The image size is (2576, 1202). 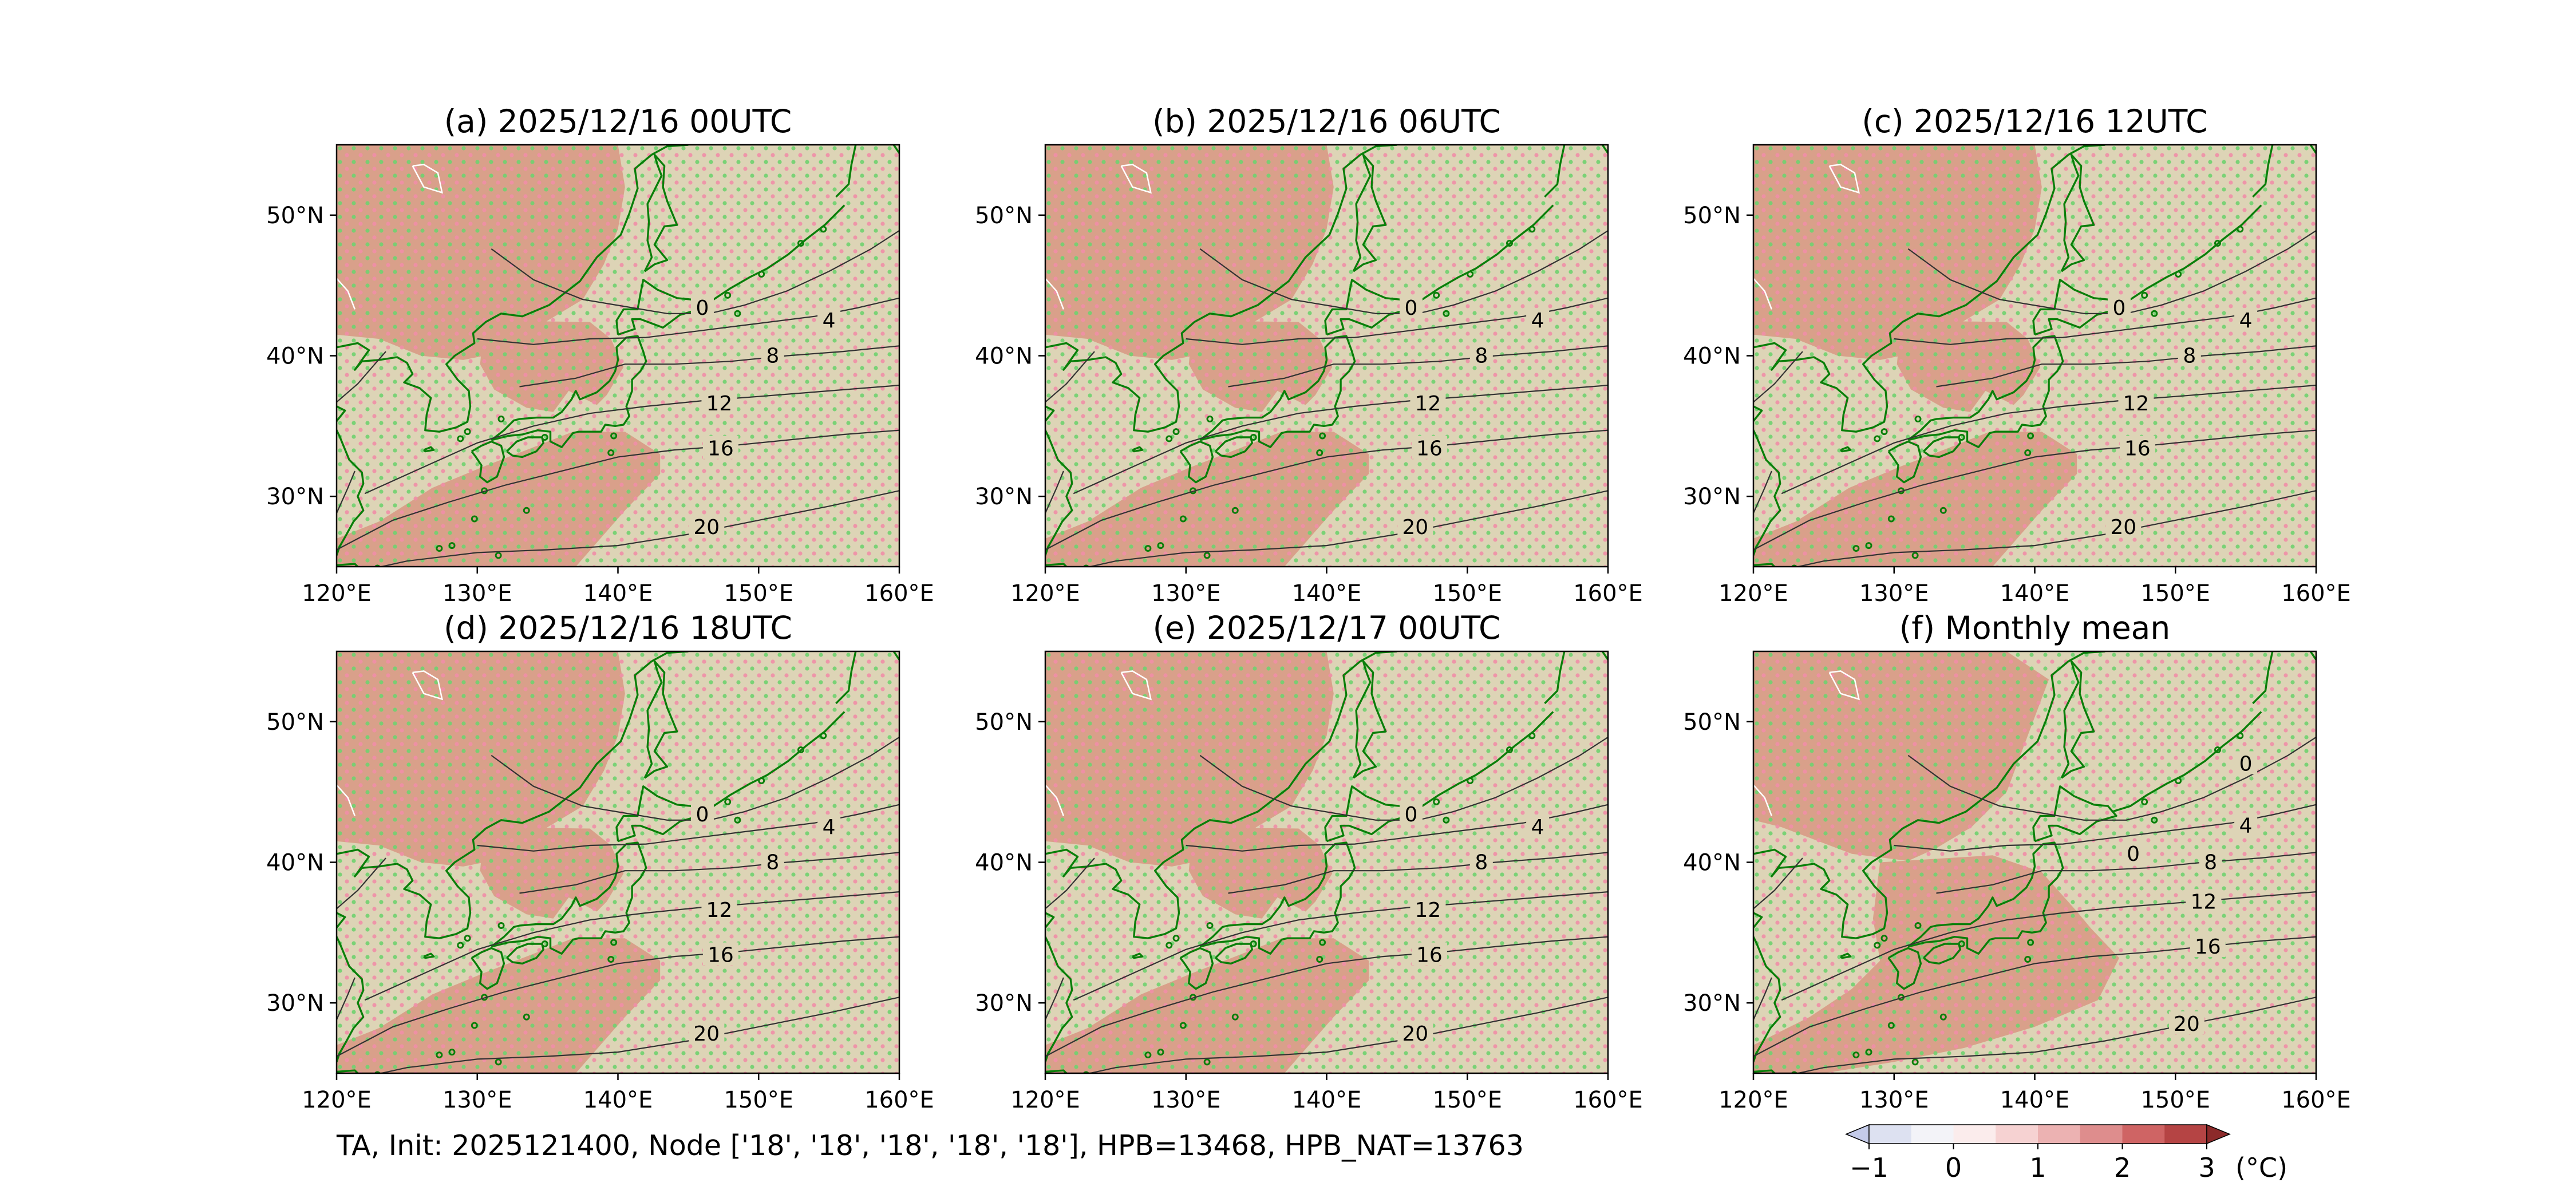 What do you see at coordinates (1326, 122) in the screenshot?
I see `panel-title: (b) 2025/12/16 06UTC` at bounding box center [1326, 122].